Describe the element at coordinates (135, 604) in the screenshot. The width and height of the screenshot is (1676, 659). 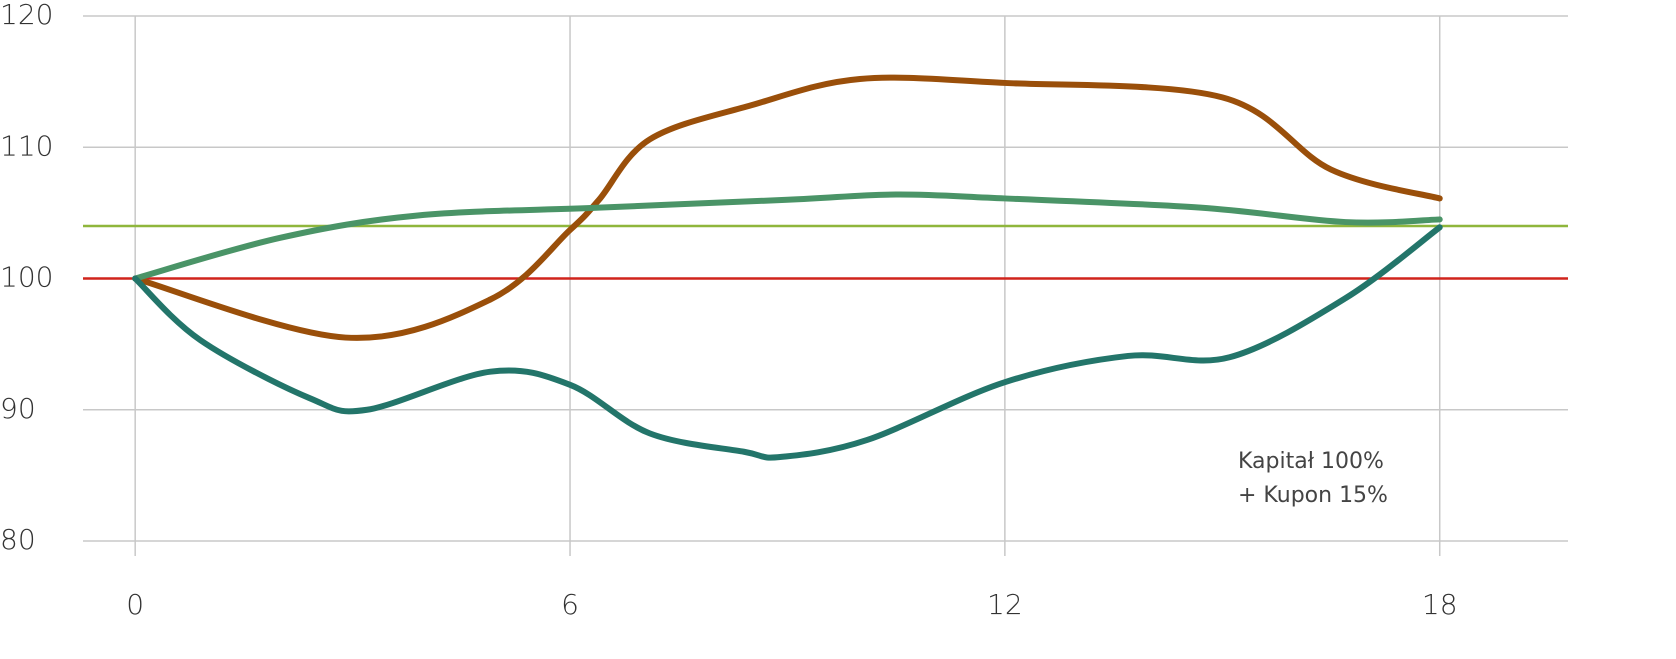
I see `x-tick-label: 0` at that location.